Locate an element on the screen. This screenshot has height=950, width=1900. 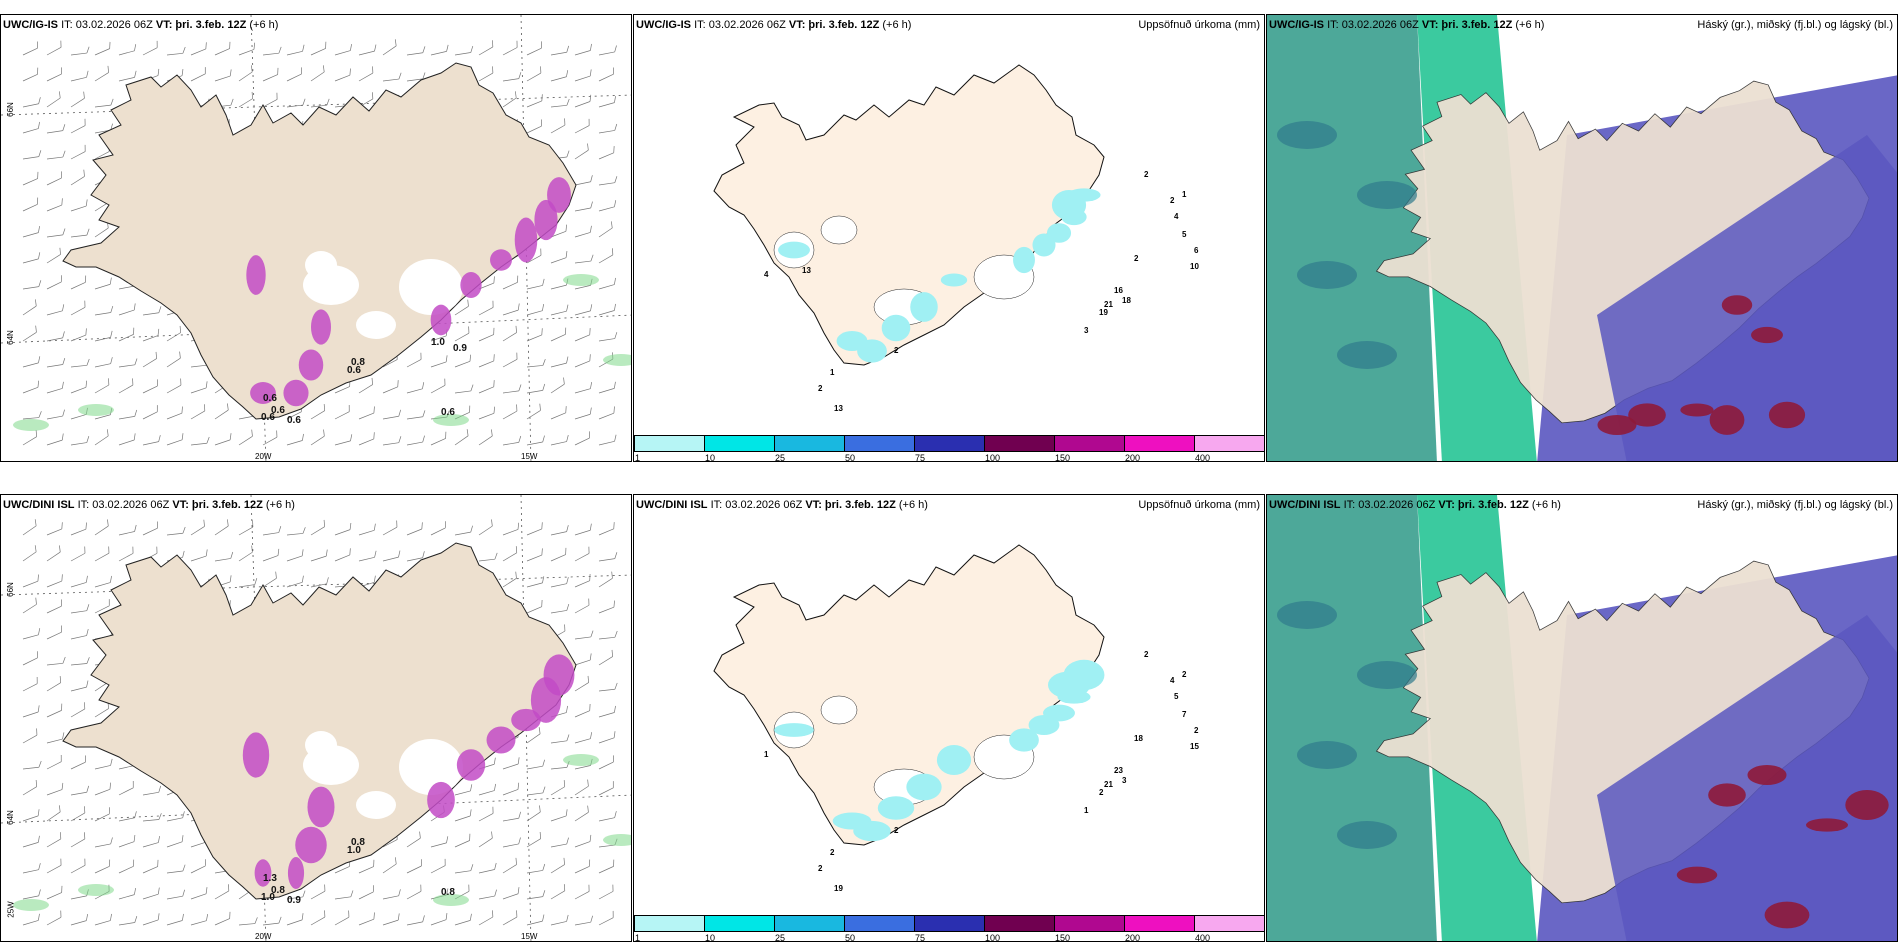
precip-value-label: 5 is located at coordinates (1176, 696).